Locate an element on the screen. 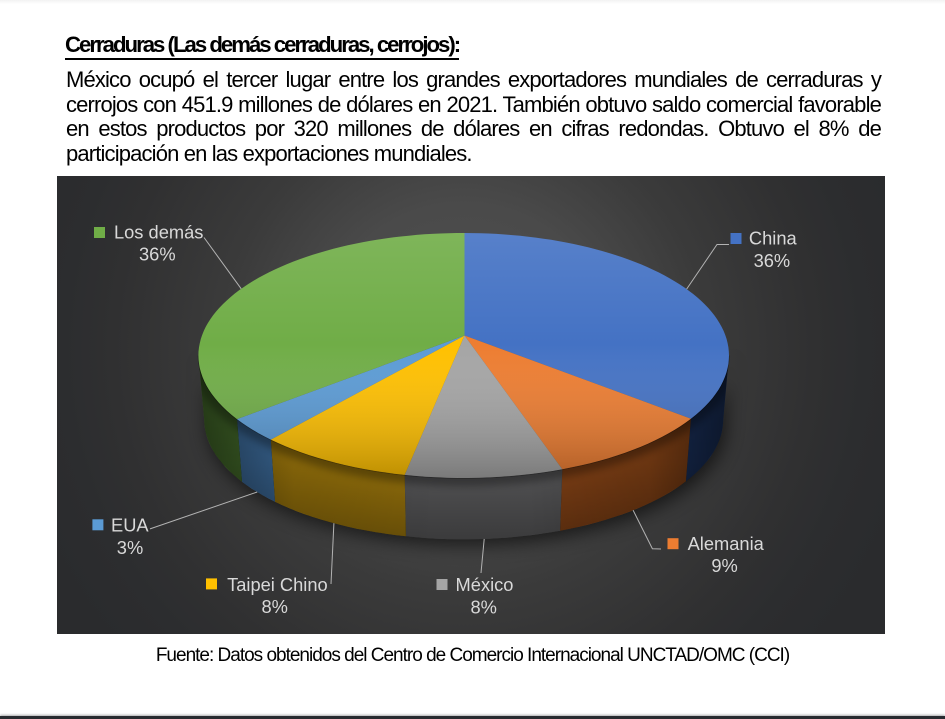  svg-text: Alemania is located at coordinates (726, 543).